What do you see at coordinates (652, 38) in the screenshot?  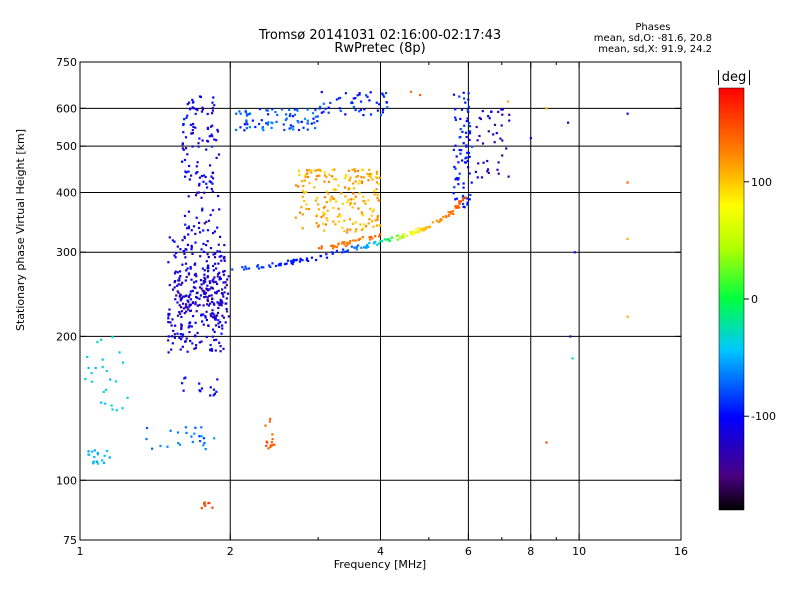 I see `phase-stats-o: mean, sd,O: -81.6, 20.8` at bounding box center [652, 38].